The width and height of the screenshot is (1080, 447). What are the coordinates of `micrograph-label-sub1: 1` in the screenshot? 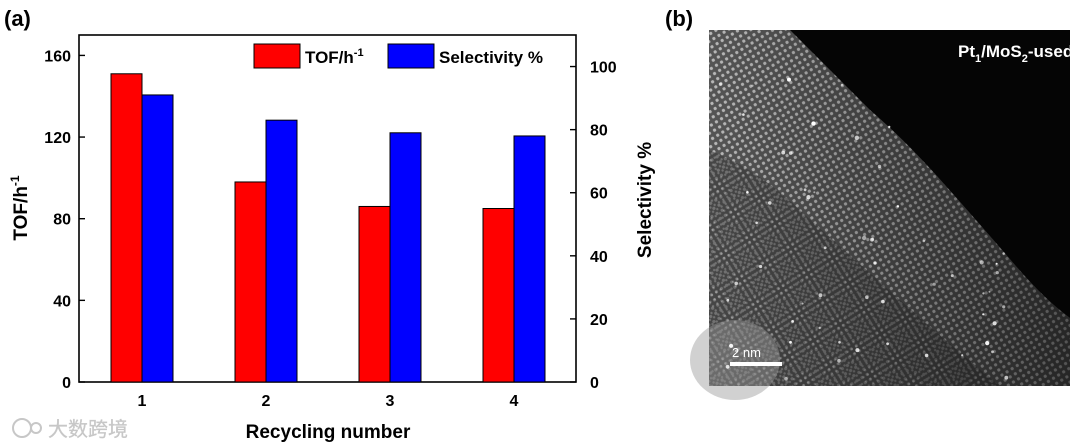 It's located at (978, 59).